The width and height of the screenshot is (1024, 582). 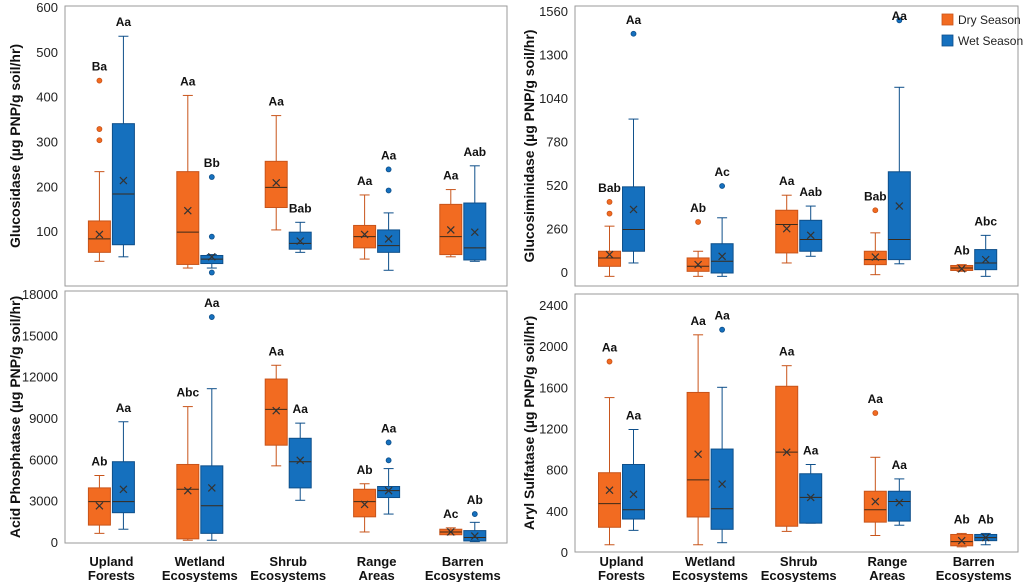 What do you see at coordinates (986, 529) in the screenshot?
I see `box-wet-4: Ab` at bounding box center [986, 529].